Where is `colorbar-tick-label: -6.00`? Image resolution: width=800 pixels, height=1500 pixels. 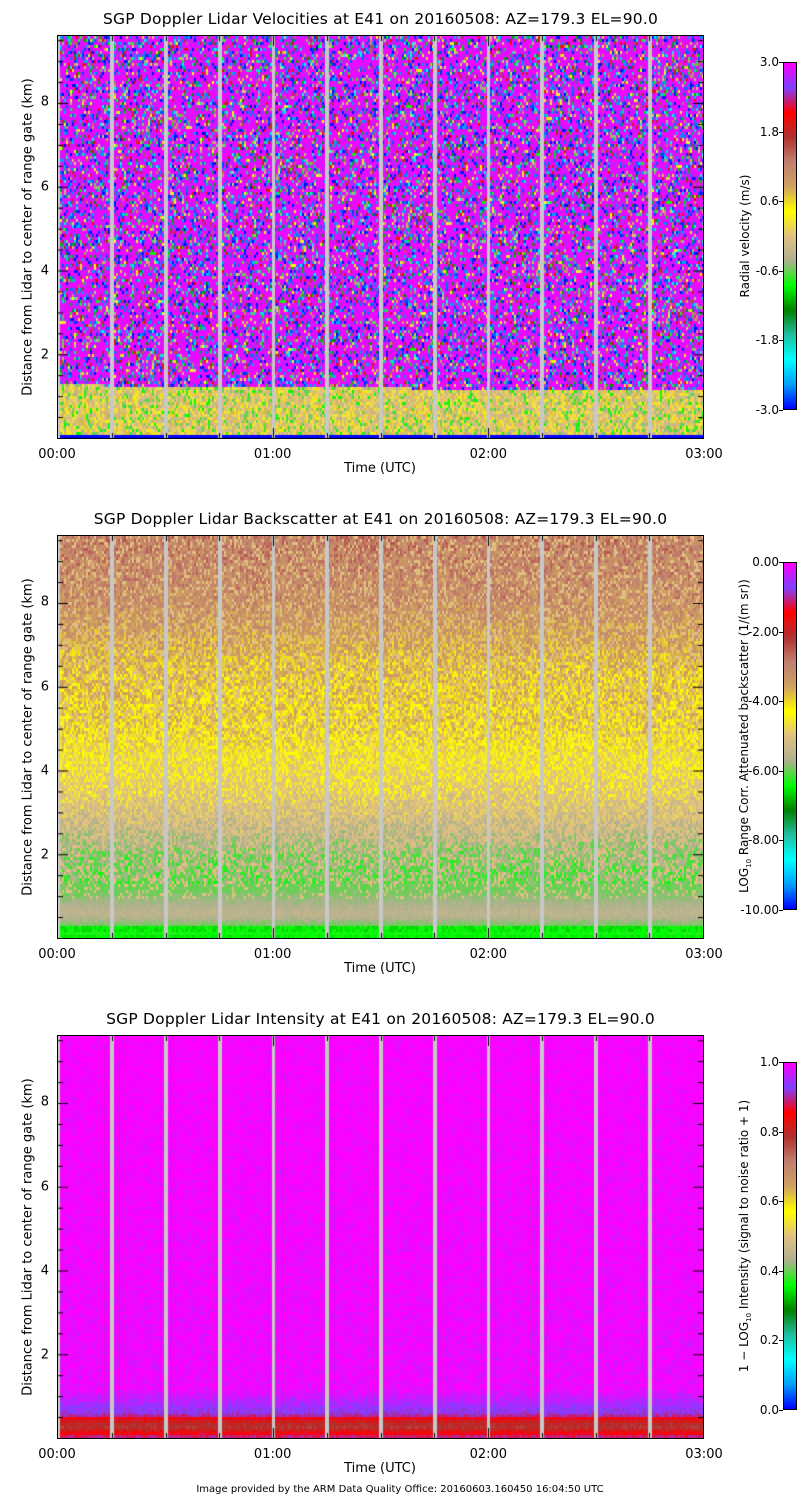 colorbar-tick-label: -6.00 is located at coordinates (763, 770).